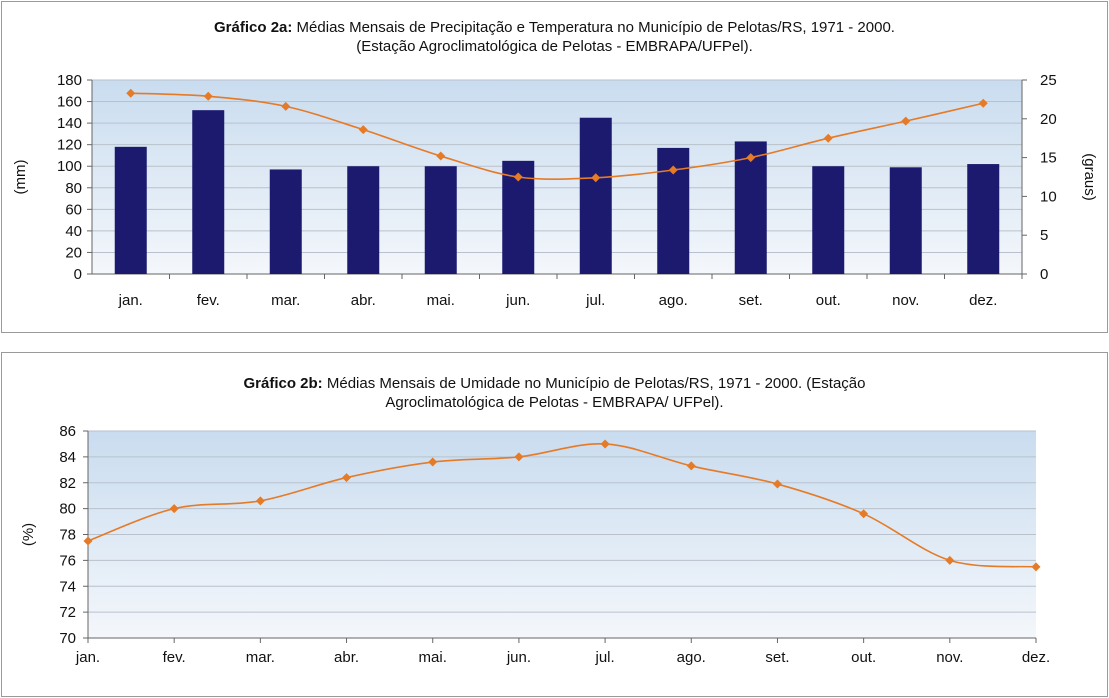 The width and height of the screenshot is (1109, 698). Describe the element at coordinates (1044, 235) in the screenshot. I see `chart-a-right-tick-label: 5` at that location.